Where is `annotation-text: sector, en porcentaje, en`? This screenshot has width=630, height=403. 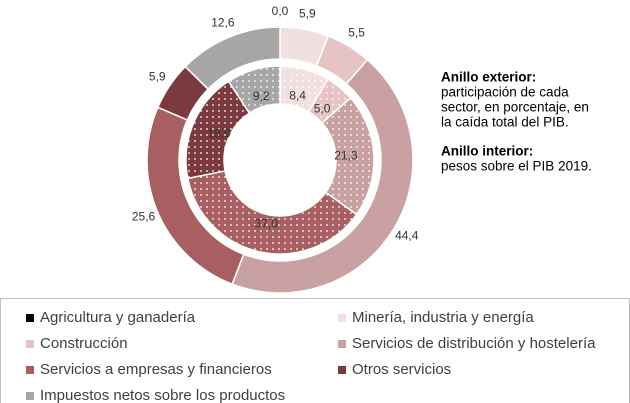
annotation-text: sector, en porcentaje, en is located at coordinates (515, 107).